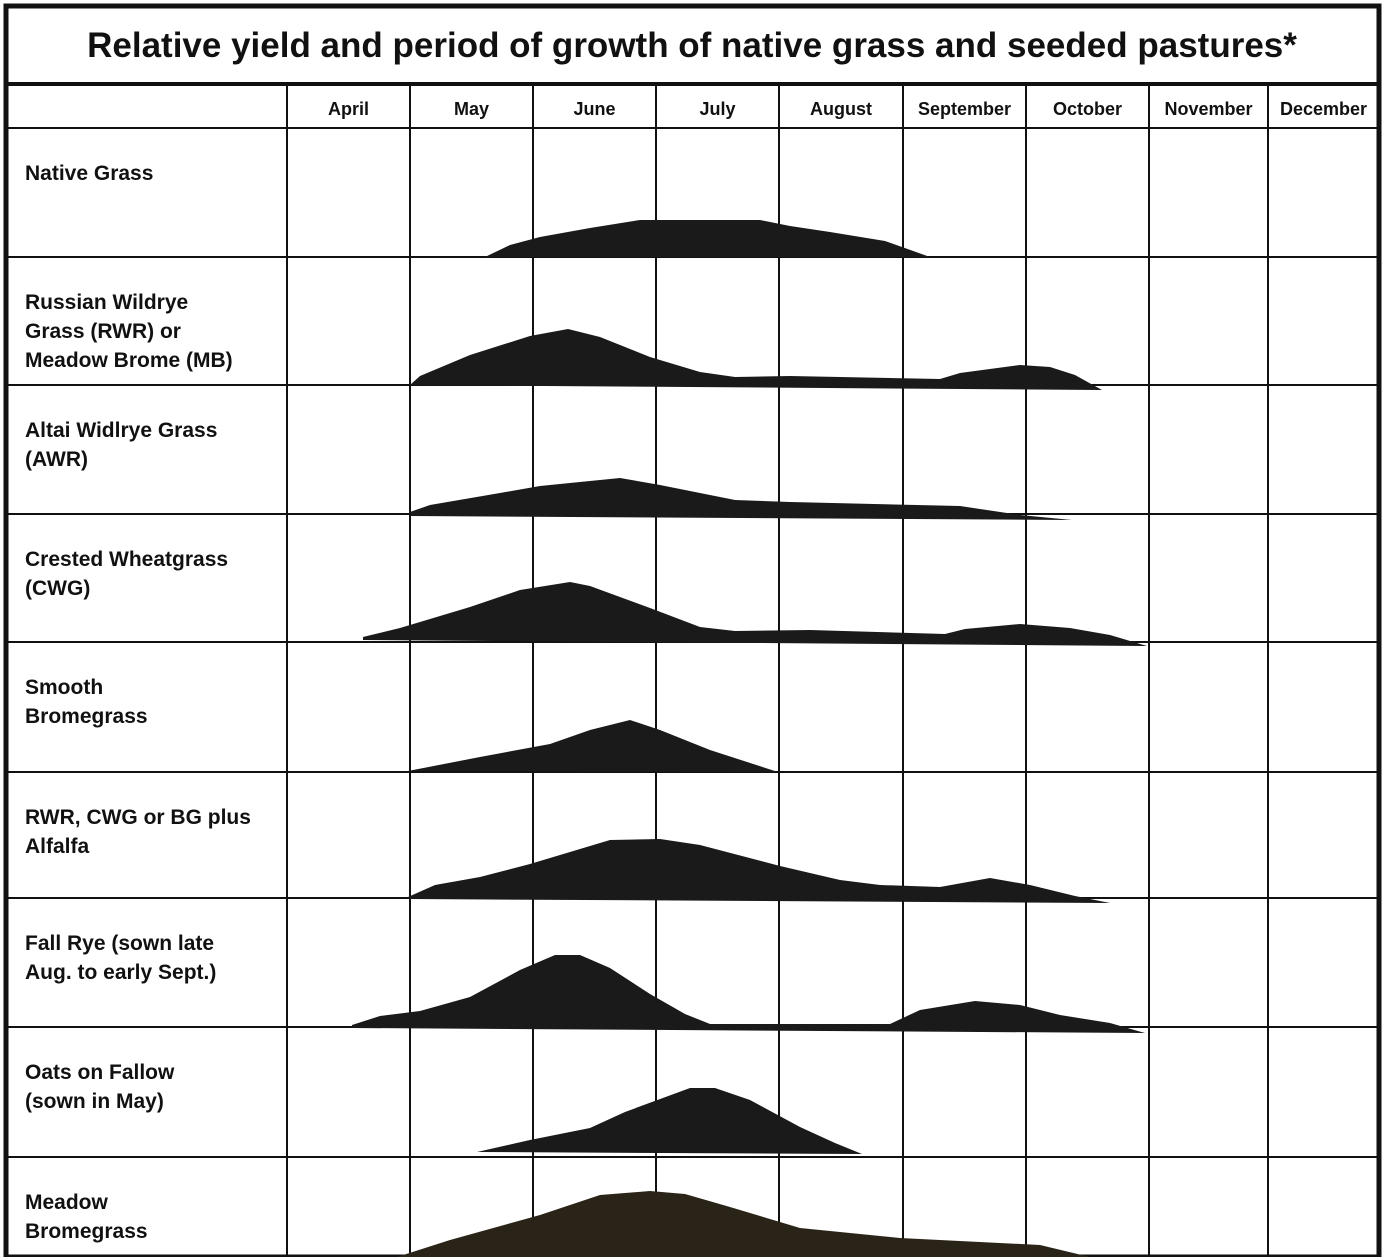 The height and width of the screenshot is (1257, 1383). I want to click on month-label: November, so click(1208, 109).